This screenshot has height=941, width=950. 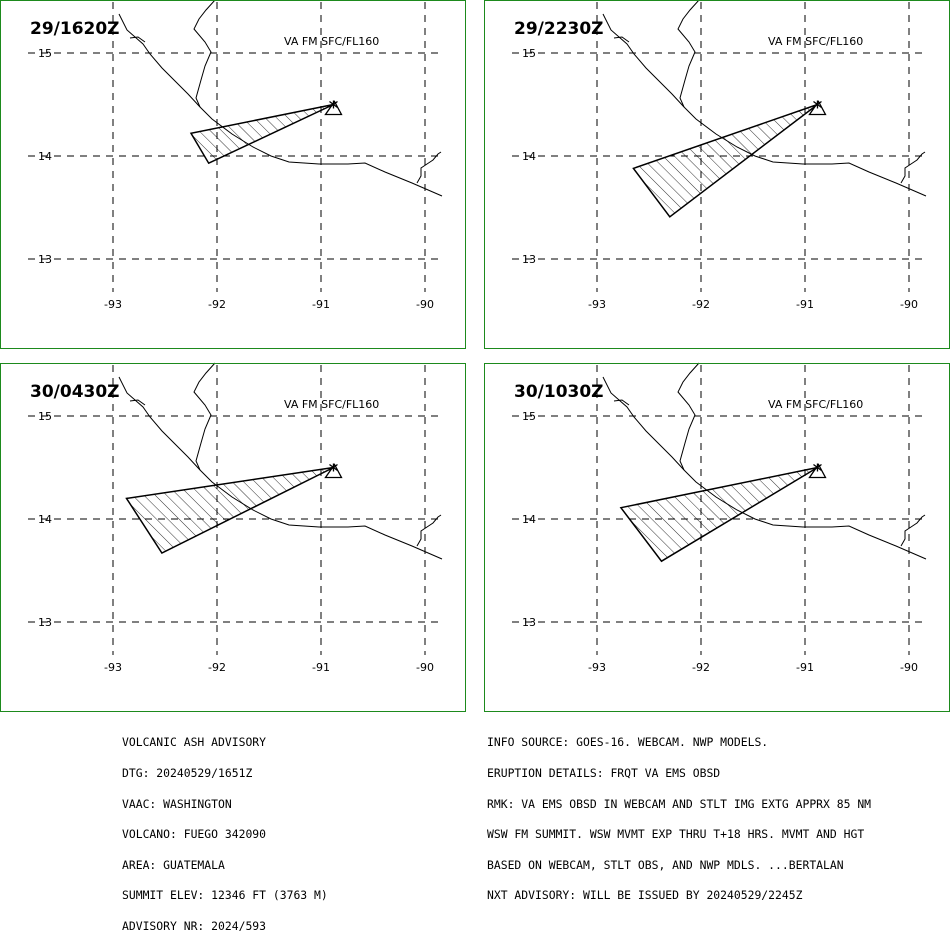 What do you see at coordinates (173, 864) in the screenshot?
I see `advisory-line: AREA: GUATEMALA` at bounding box center [173, 864].